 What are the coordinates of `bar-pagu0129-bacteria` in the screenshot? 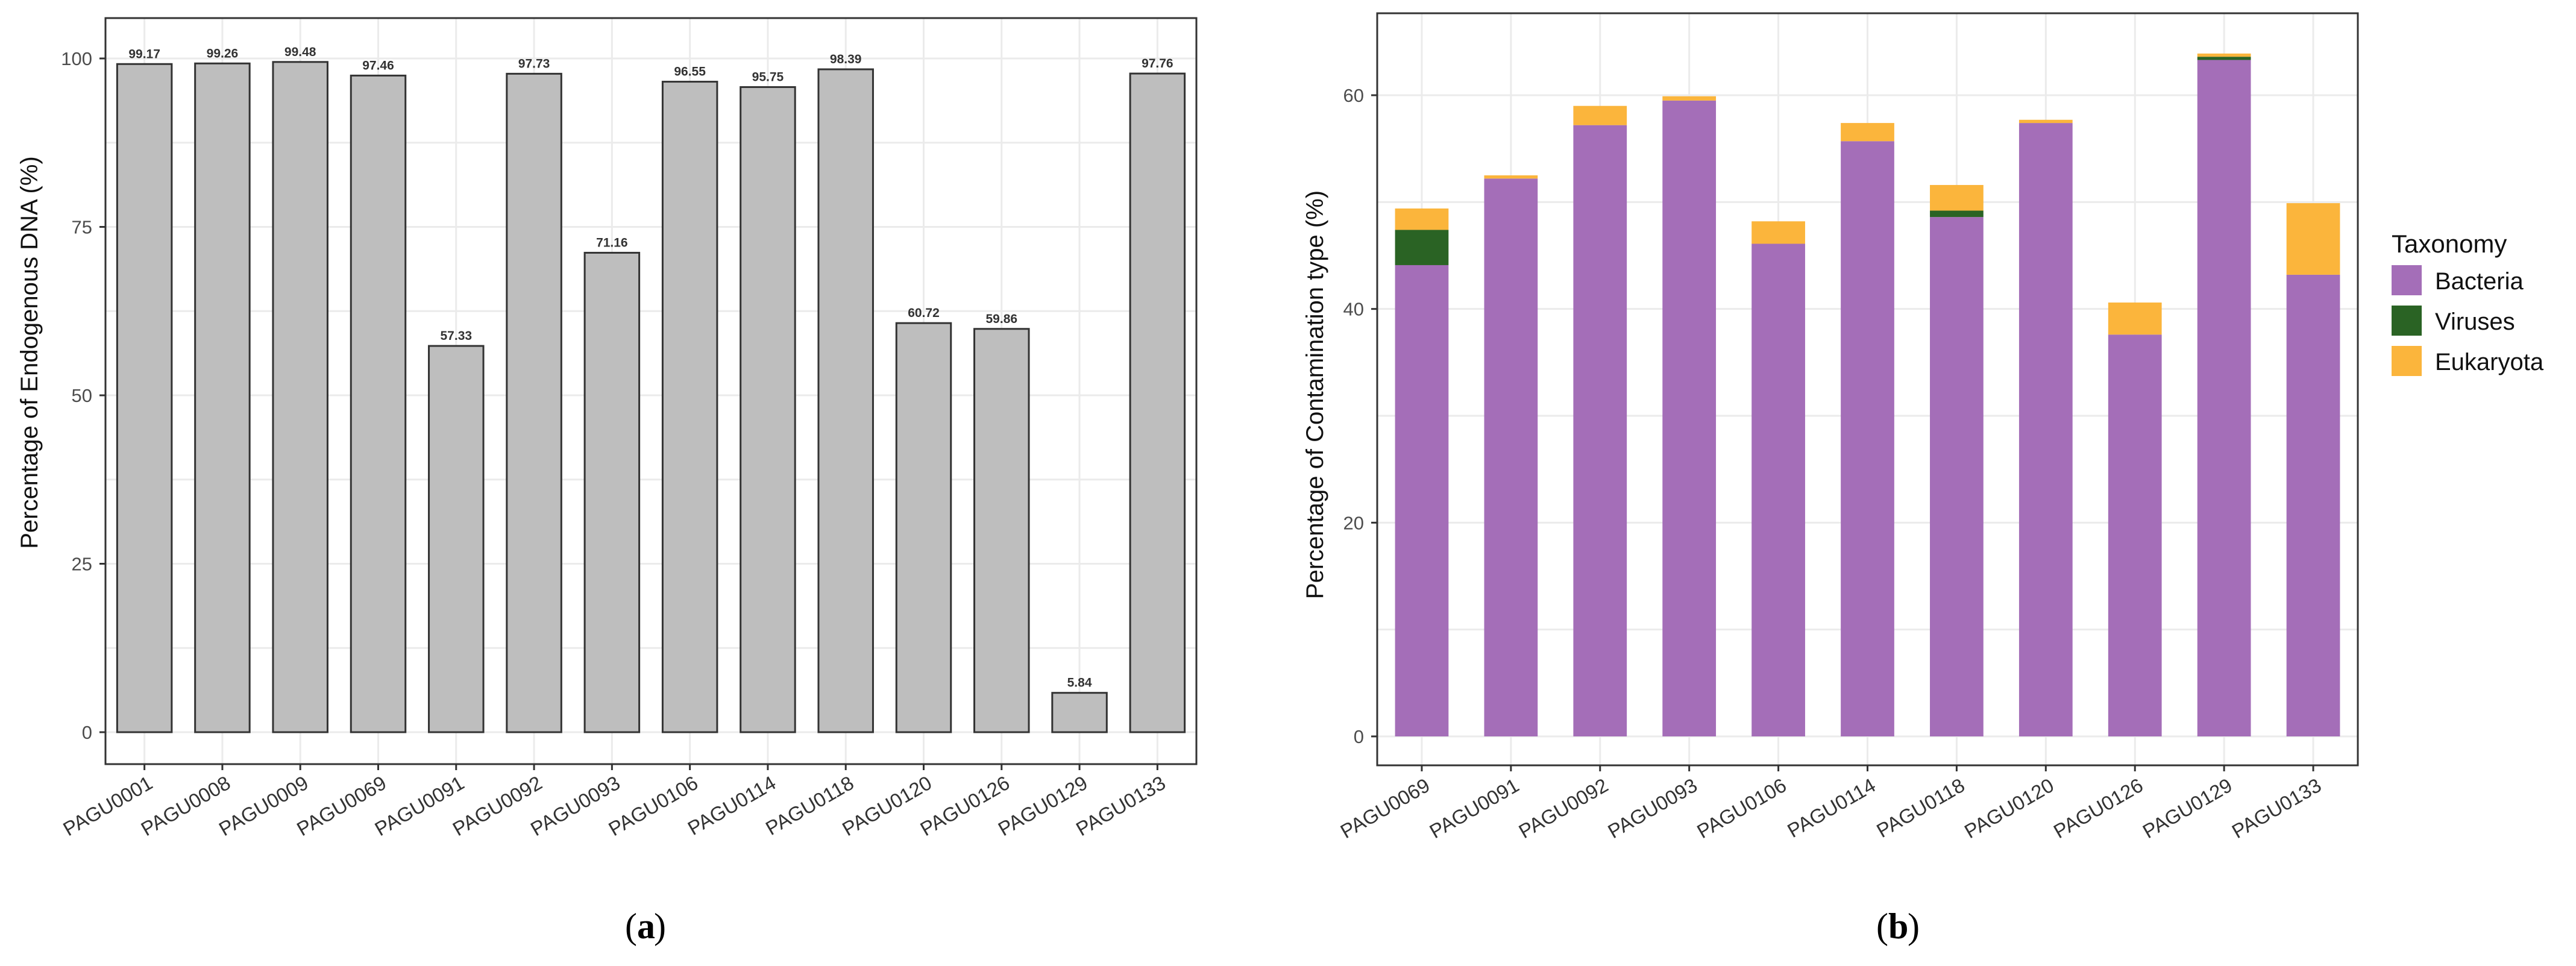 It's located at (2224, 398).